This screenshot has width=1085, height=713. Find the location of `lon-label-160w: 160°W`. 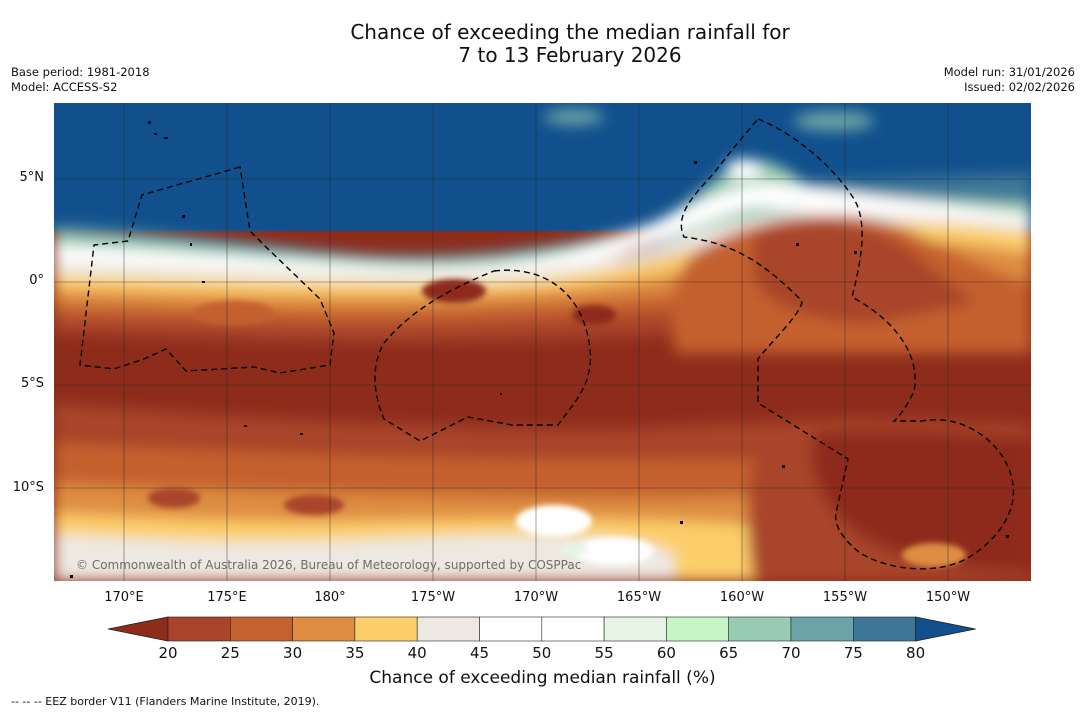

lon-label-160w: 160°W is located at coordinates (742, 597).